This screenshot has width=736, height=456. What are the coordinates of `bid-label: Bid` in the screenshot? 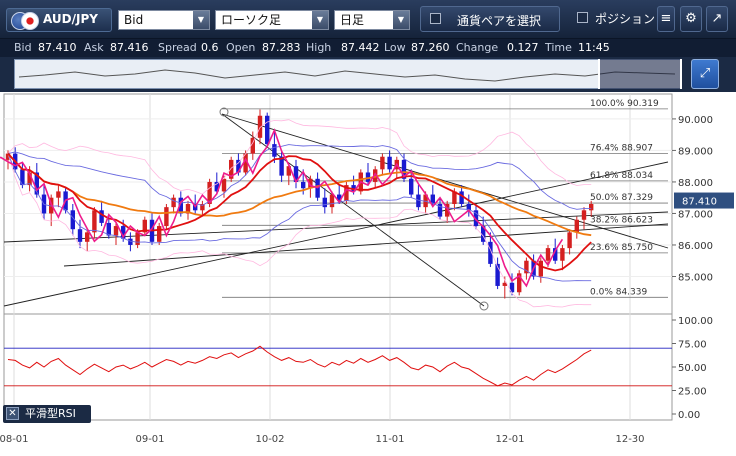 It's located at (23, 47).